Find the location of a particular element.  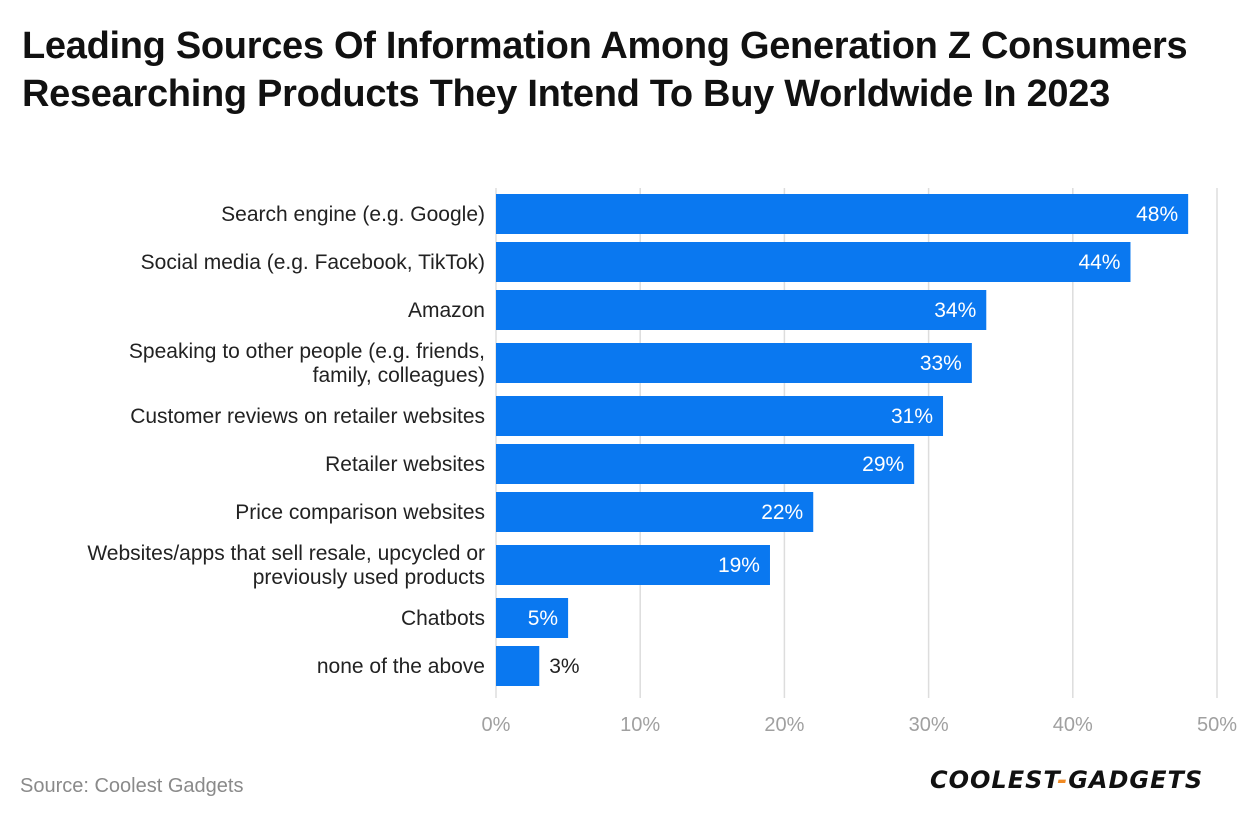

logo-part2: GADGETS is located at coordinates (1136, 780).